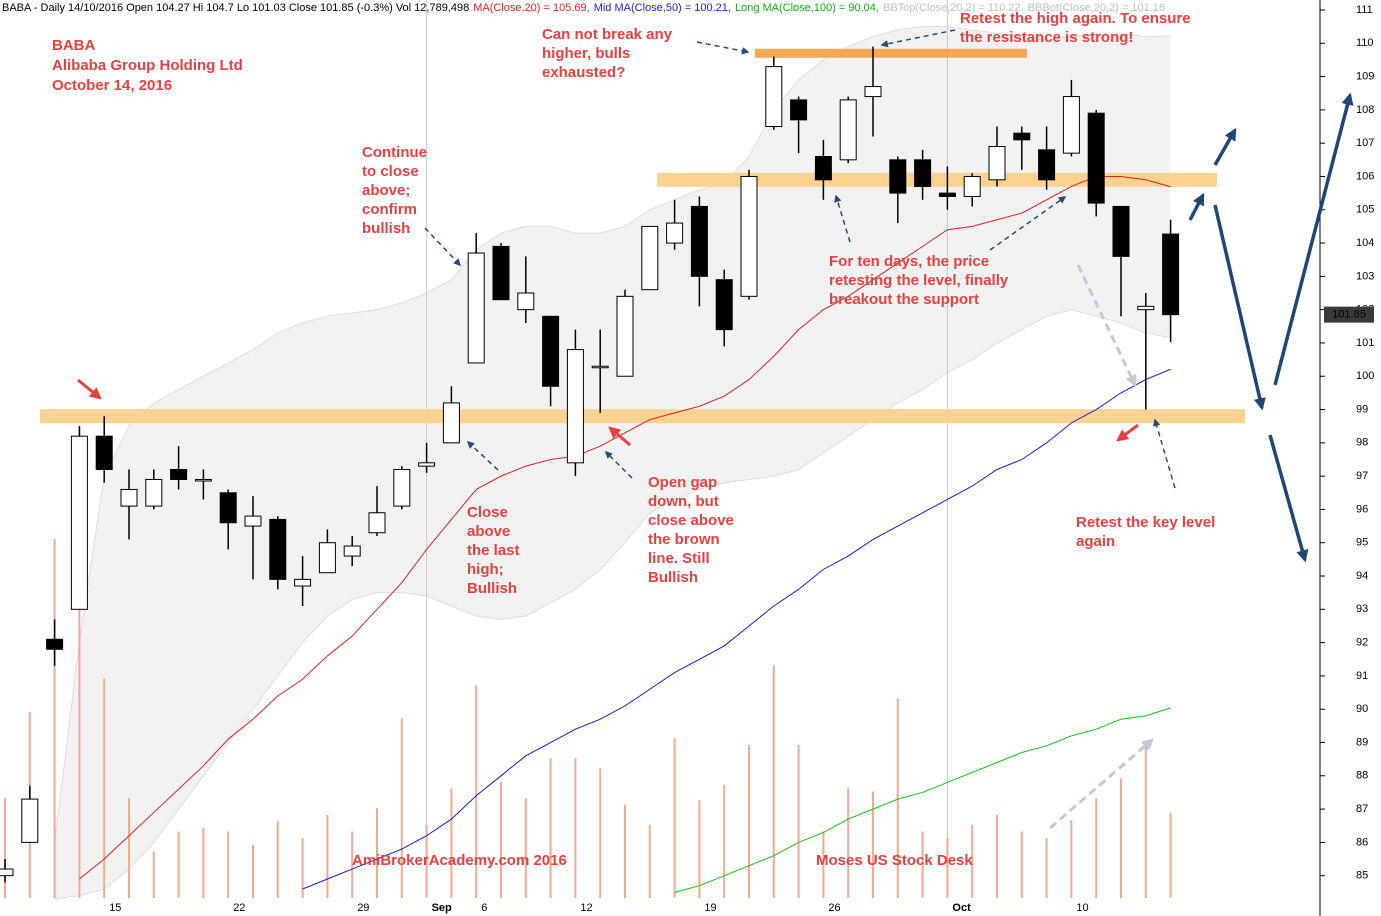 The width and height of the screenshot is (1381, 916). Describe the element at coordinates (682, 482) in the screenshot. I see `annotation: Open gap` at that location.